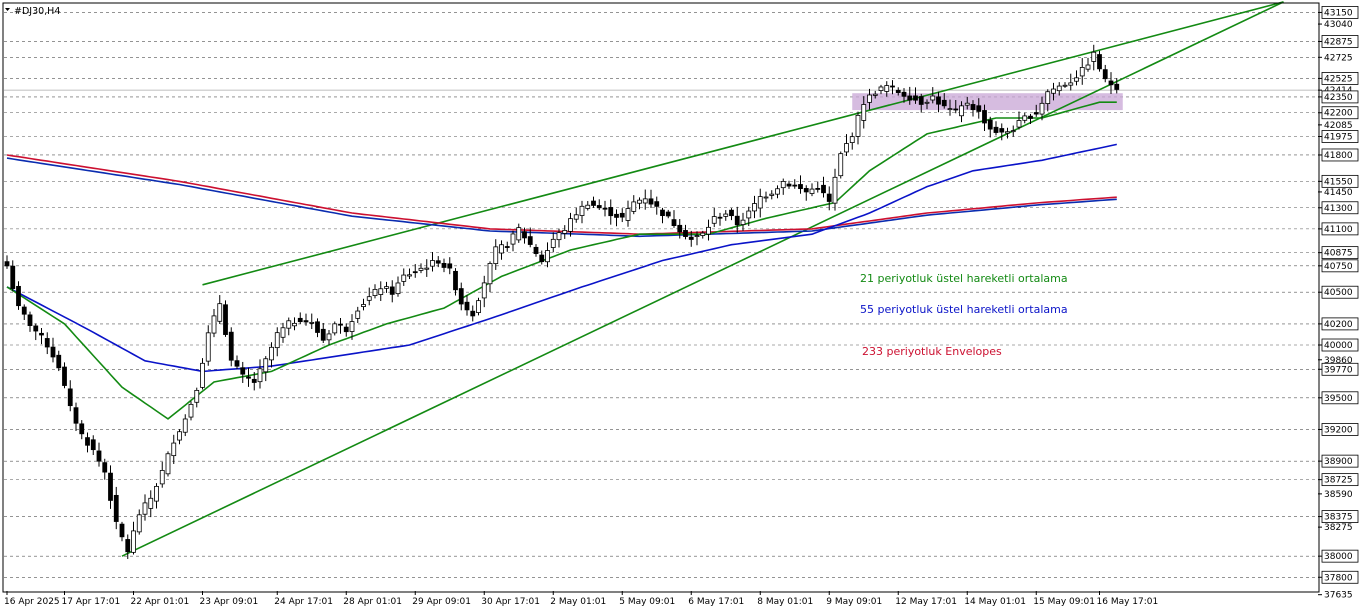  I want to click on y-tick-label: 38375, so click(1338, 518).